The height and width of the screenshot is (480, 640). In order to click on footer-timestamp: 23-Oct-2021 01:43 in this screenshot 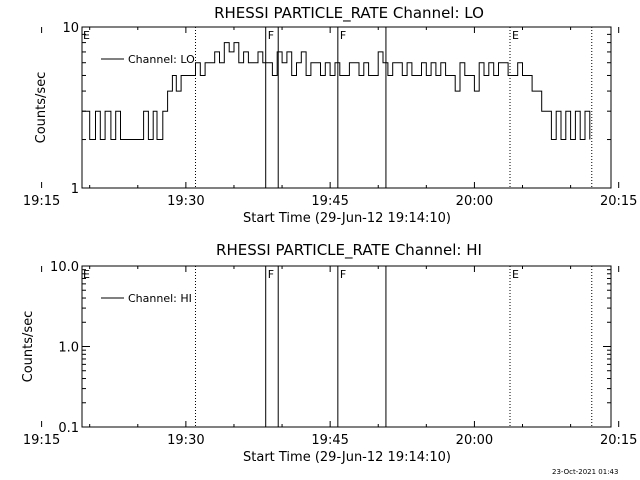, I will do `click(585, 472)`.